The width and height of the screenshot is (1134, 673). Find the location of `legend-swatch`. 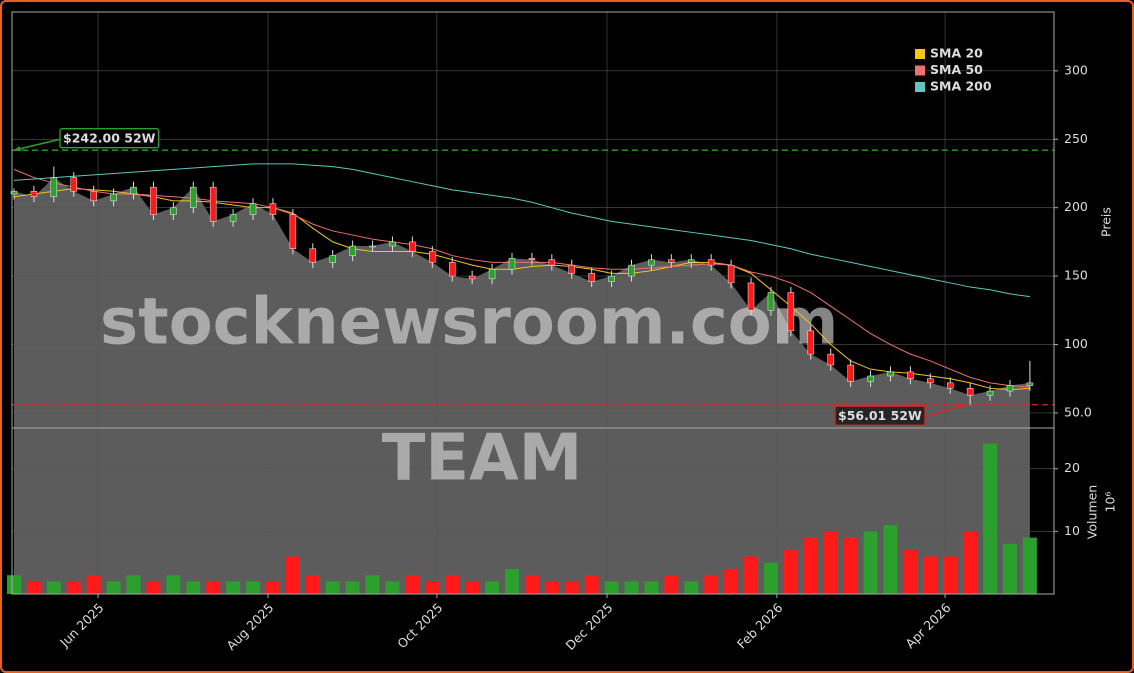

legend-swatch is located at coordinates (920, 70).